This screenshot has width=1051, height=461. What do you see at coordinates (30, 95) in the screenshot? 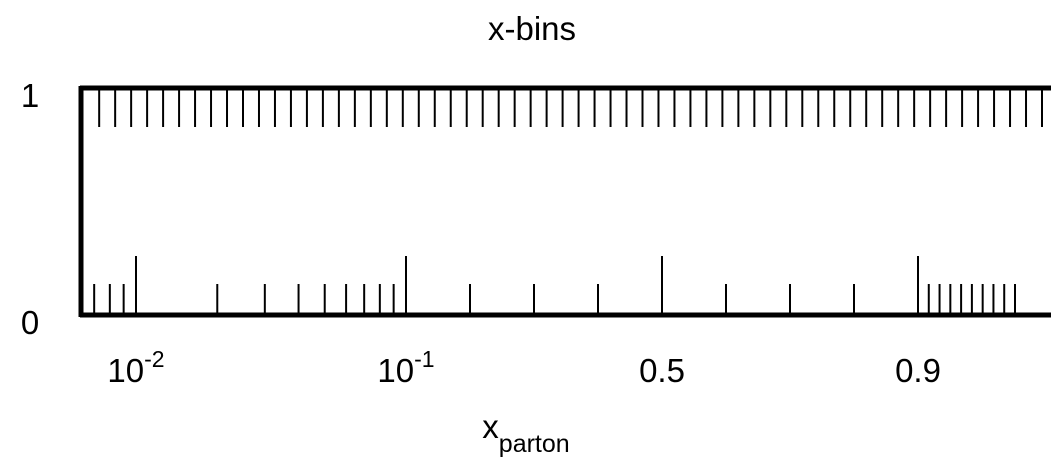
I see `y-tick-label-1: 1` at bounding box center [30, 95].